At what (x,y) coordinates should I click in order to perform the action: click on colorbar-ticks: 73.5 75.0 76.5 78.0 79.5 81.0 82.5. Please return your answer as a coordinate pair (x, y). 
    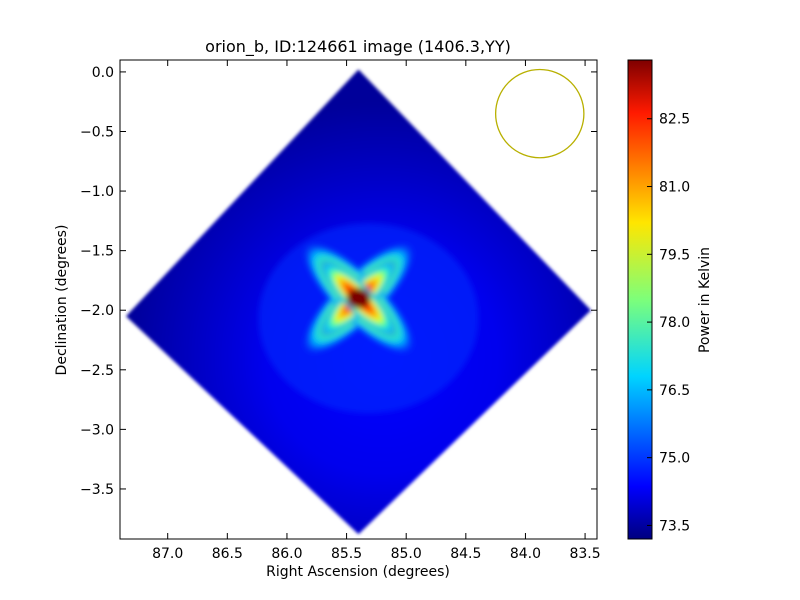
    Looking at the image, I should click on (668, 323).